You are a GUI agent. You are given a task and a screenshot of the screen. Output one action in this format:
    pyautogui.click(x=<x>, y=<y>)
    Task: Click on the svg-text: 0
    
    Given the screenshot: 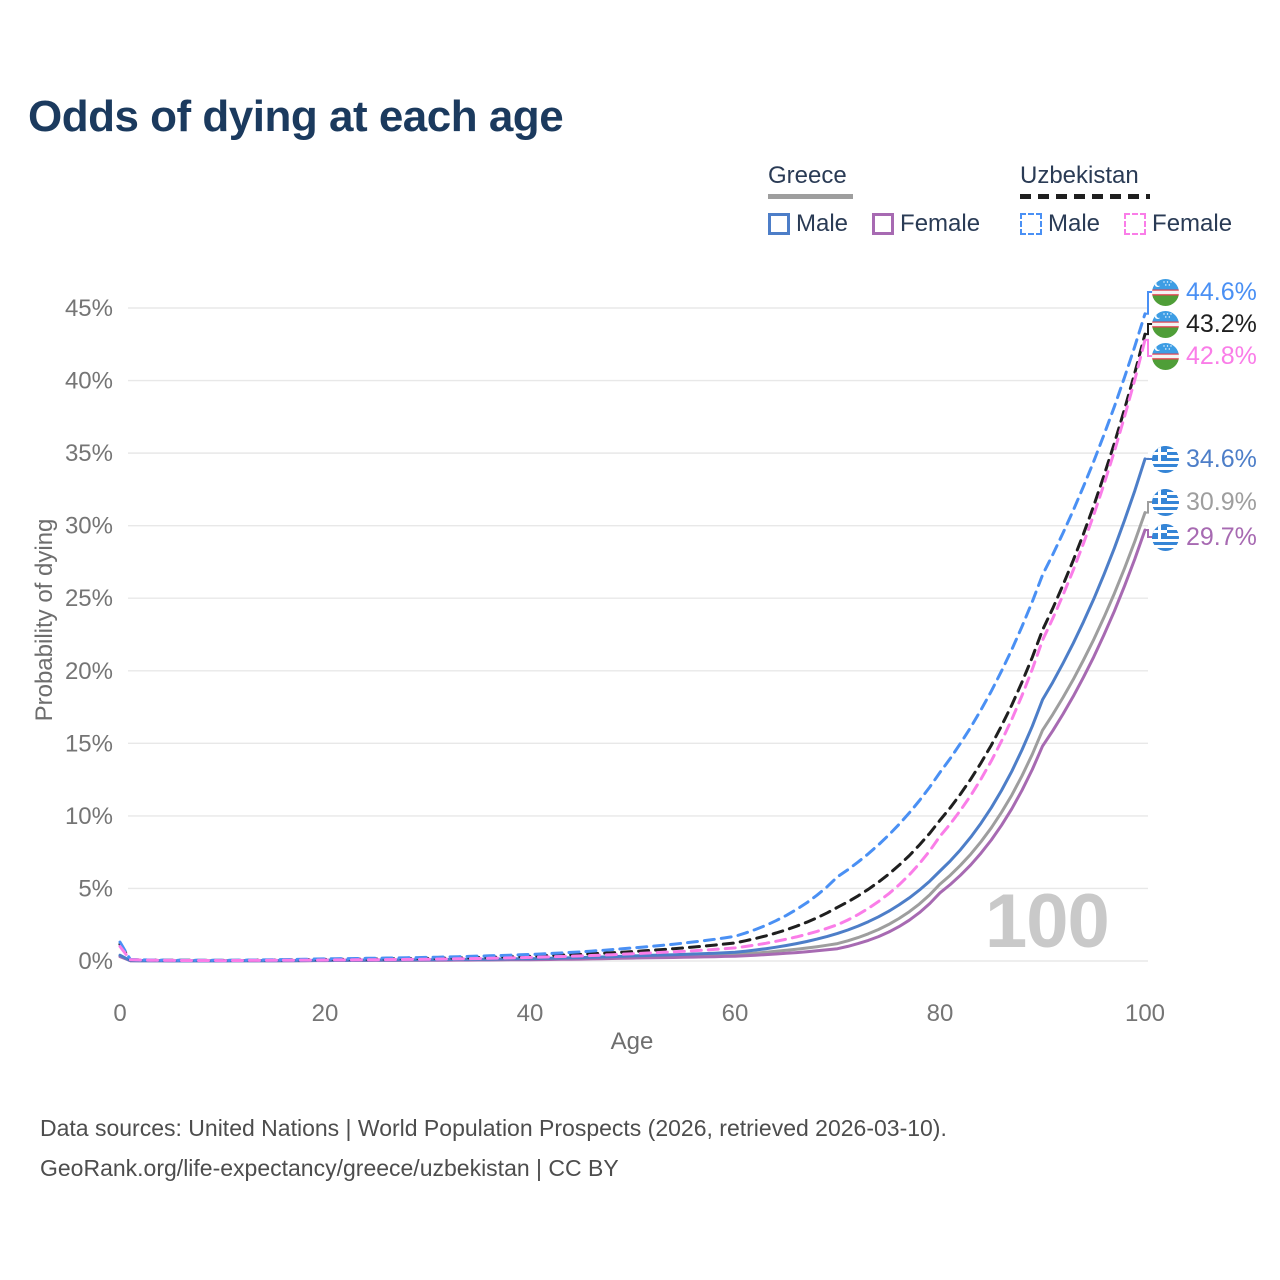 What is the action you would take?
    pyautogui.click(x=119, y=1013)
    